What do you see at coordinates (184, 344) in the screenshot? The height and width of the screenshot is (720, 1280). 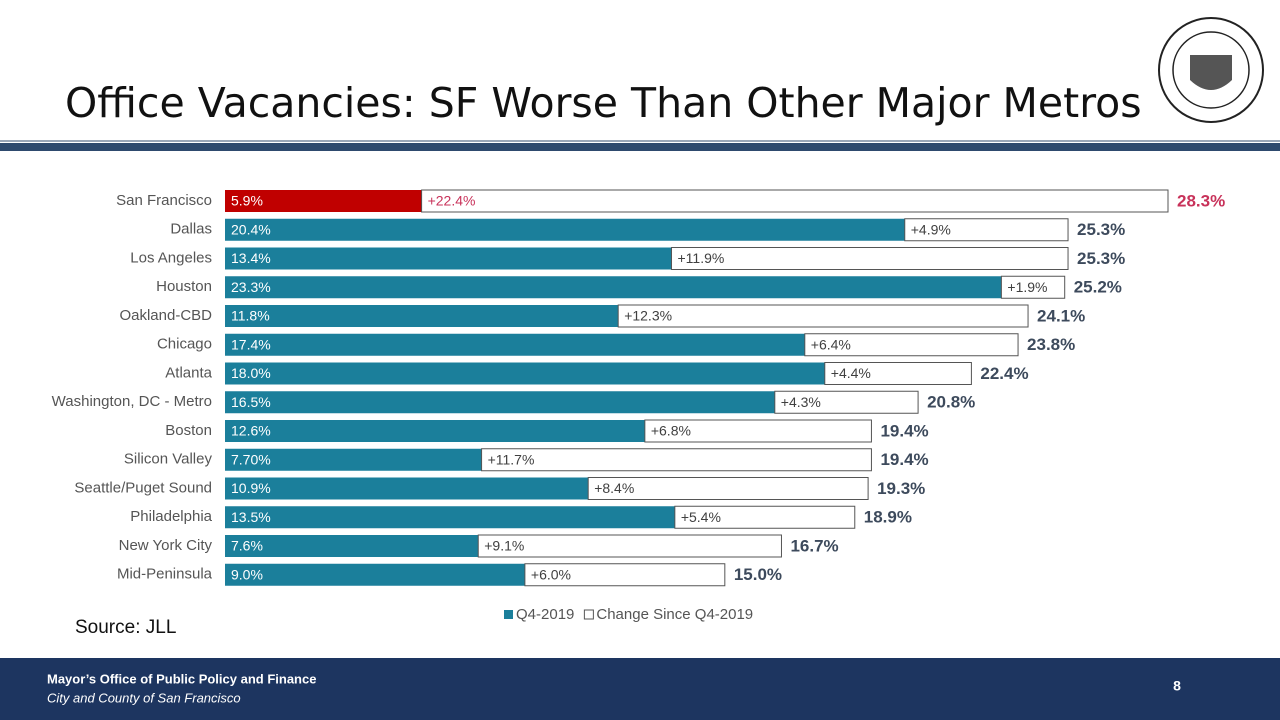 I see `category-label: Chicago` at bounding box center [184, 344].